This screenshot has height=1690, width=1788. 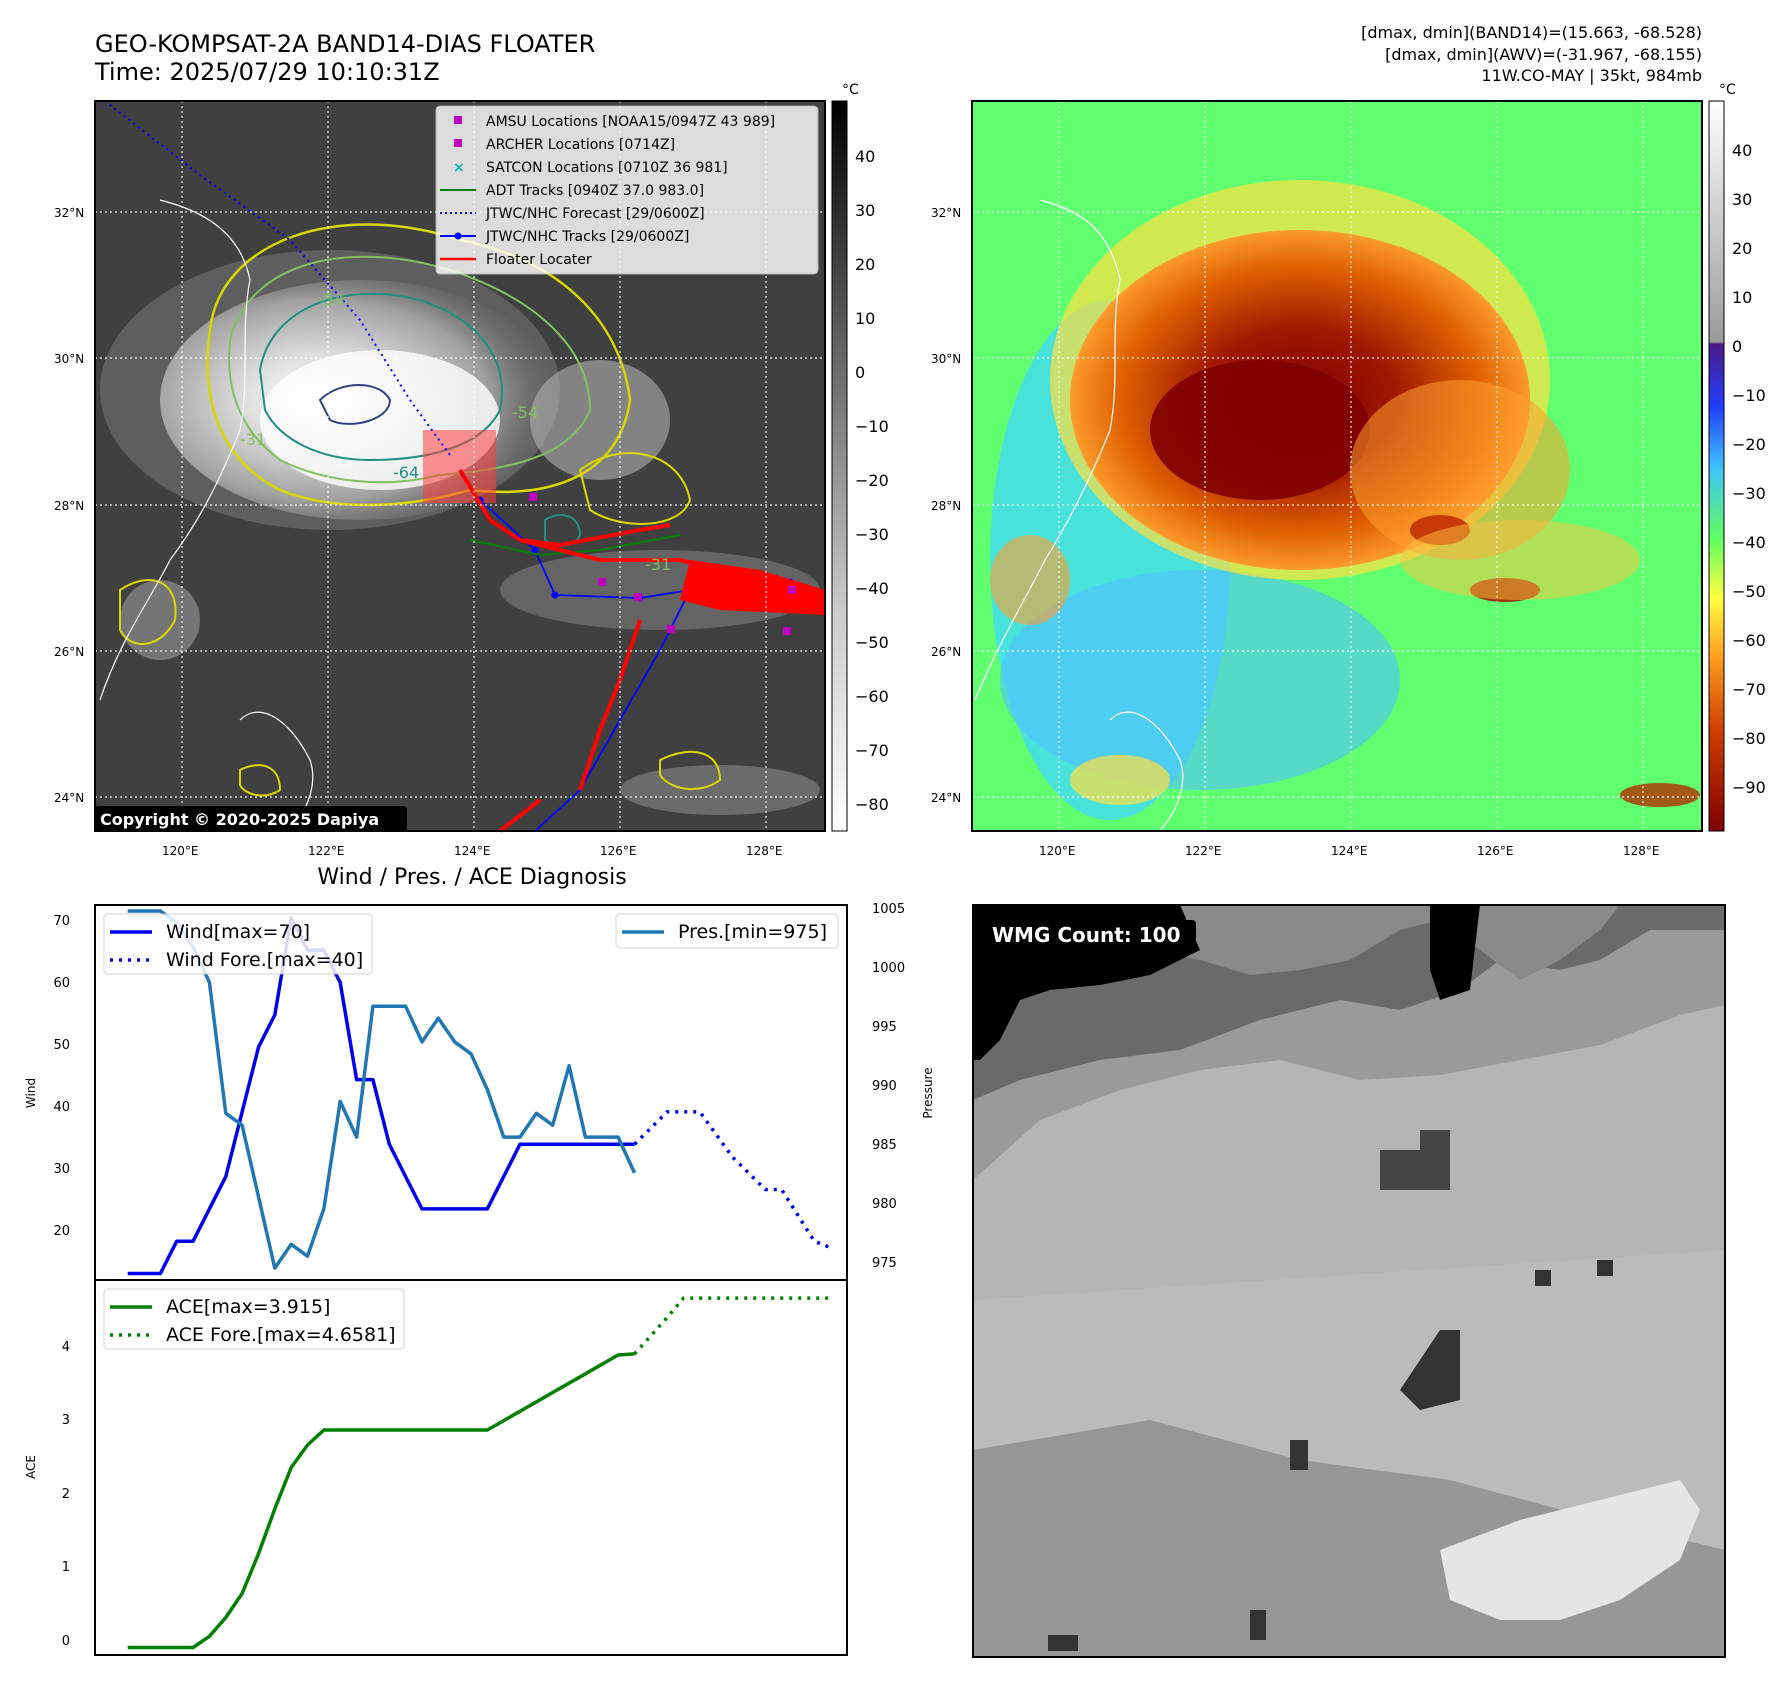 I want to click on ace-ytick: 1, so click(x=66, y=1567).